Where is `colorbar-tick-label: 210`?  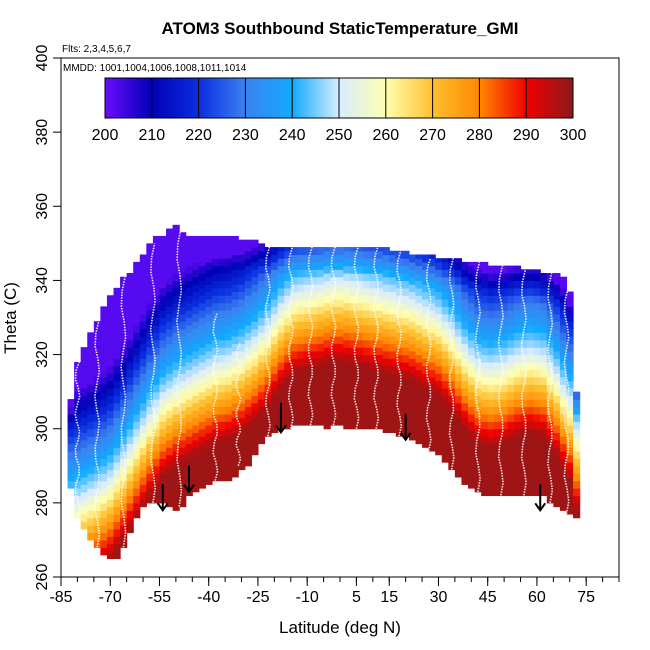
colorbar-tick-label: 210 is located at coordinates (151, 135).